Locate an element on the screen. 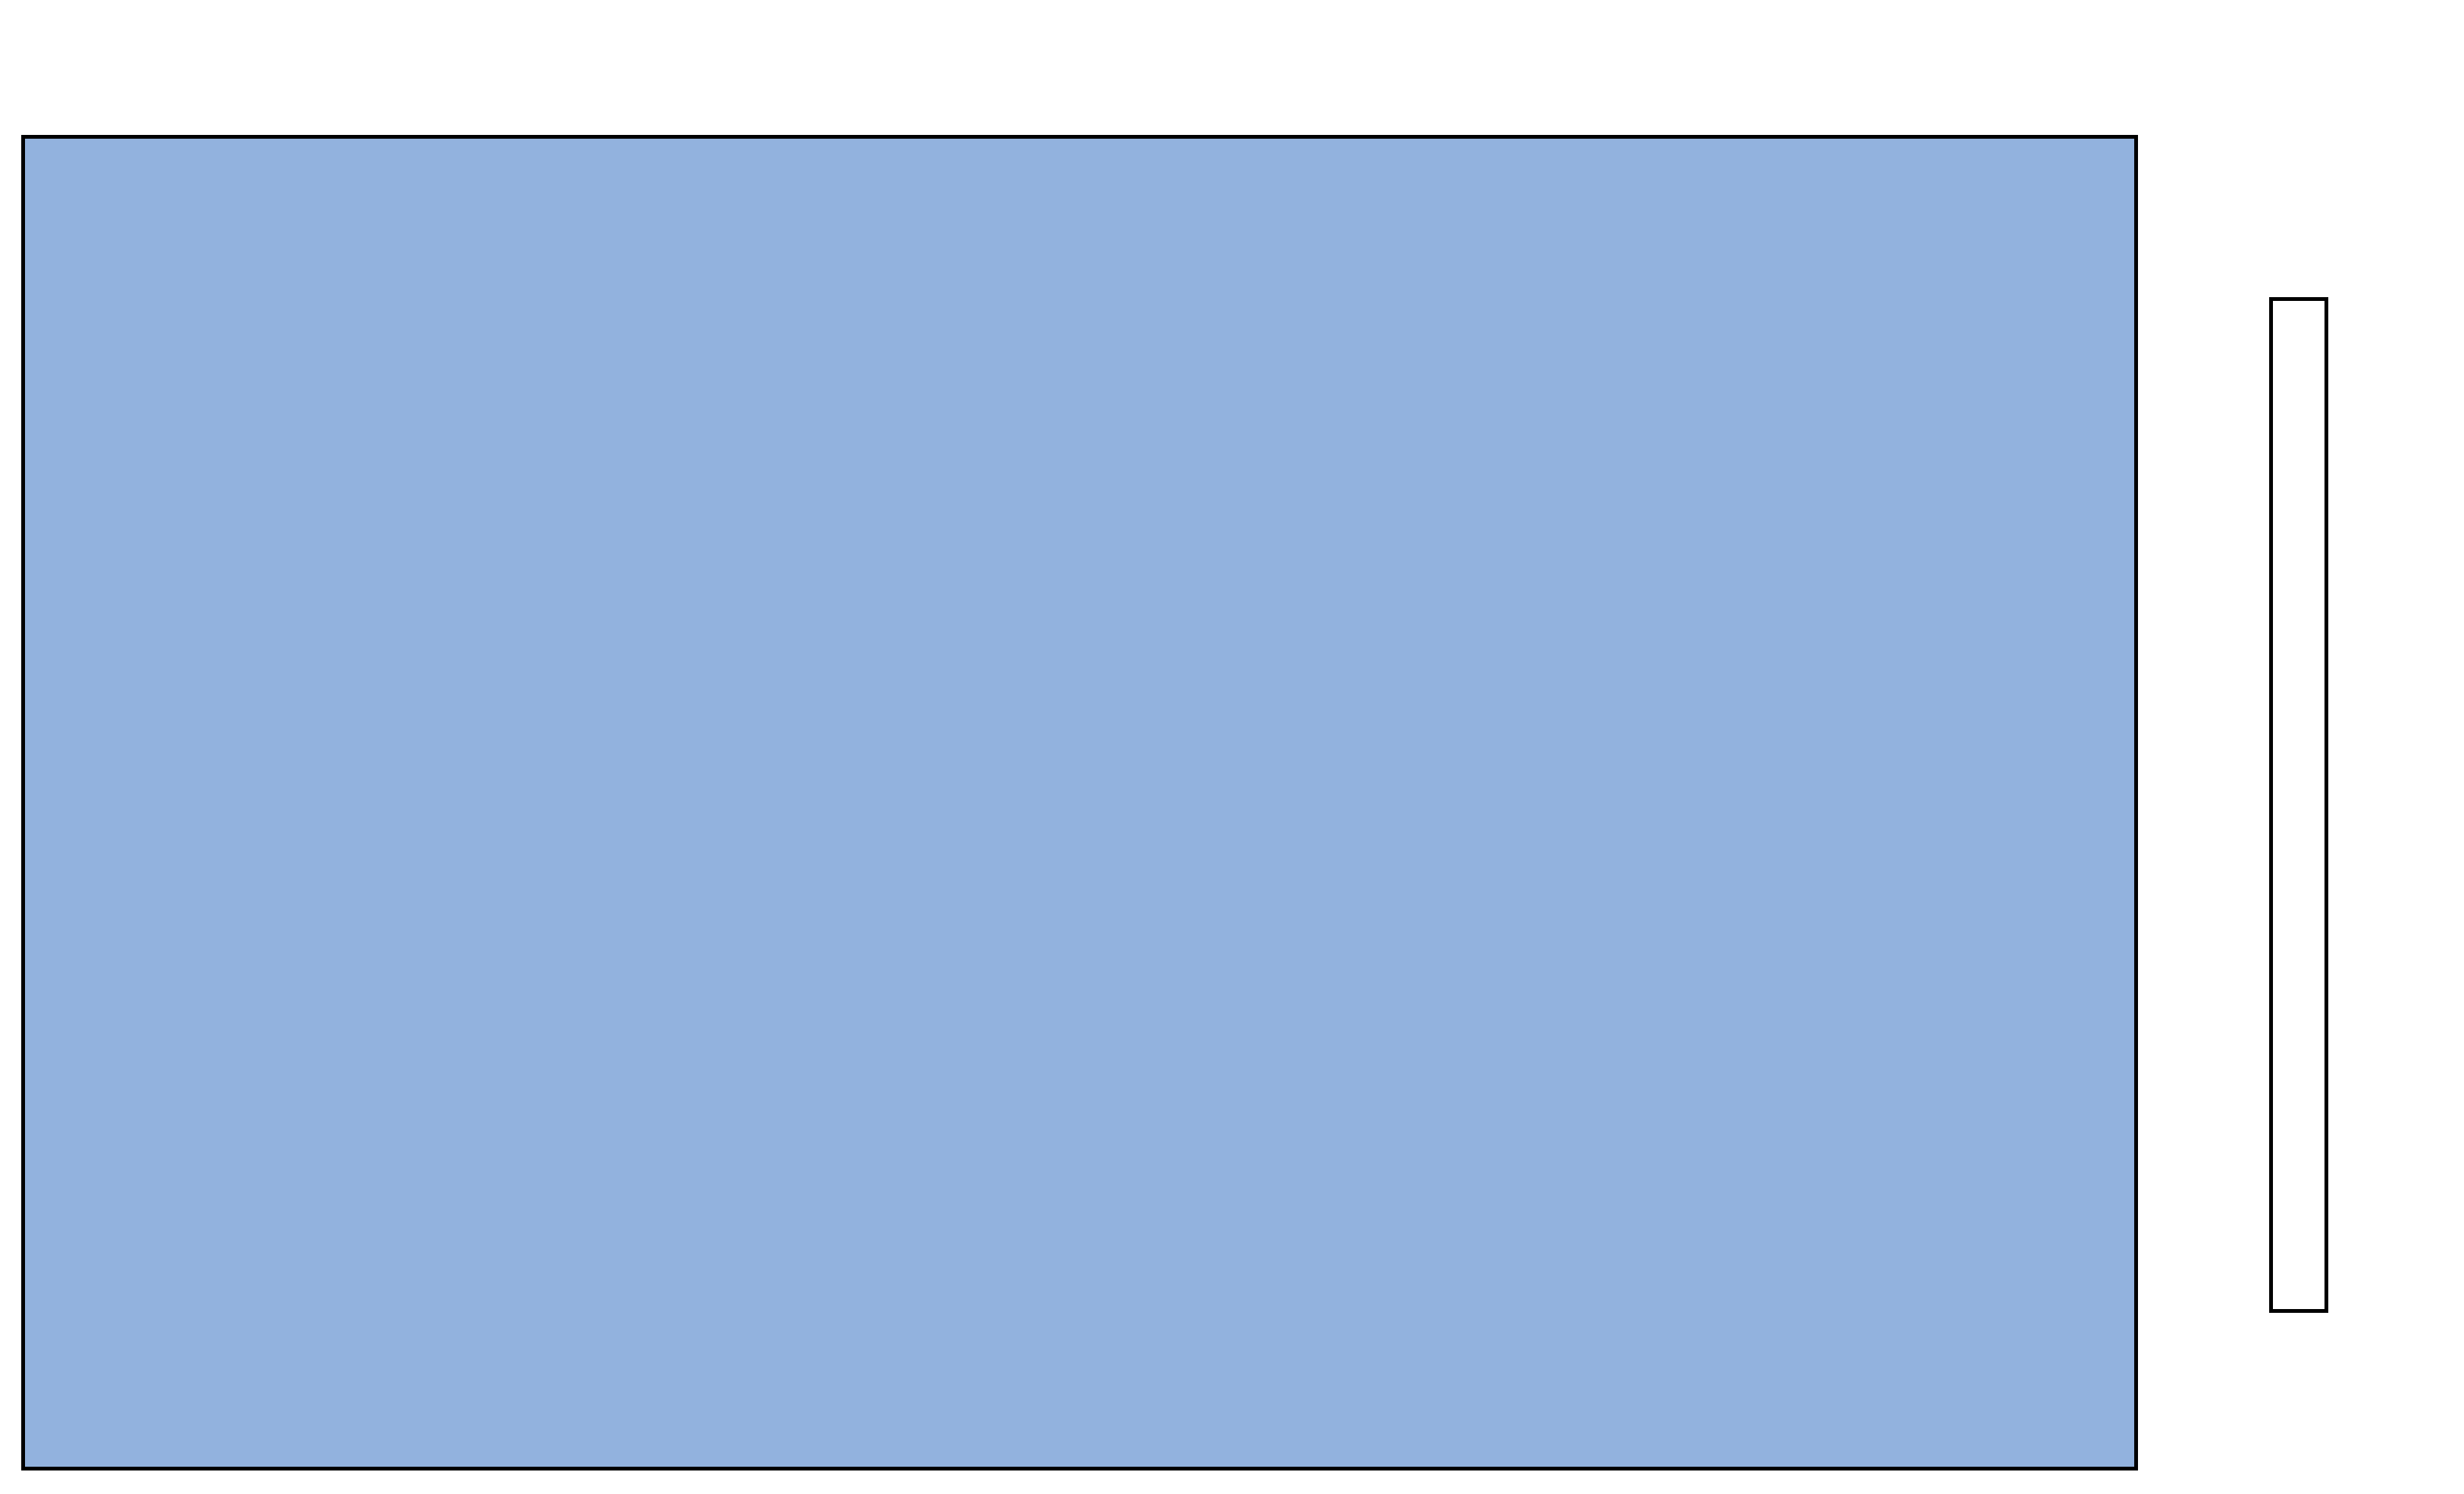 The image size is (2464, 1494). colorbar-over-arrow-icon is located at coordinates (2298, 273).